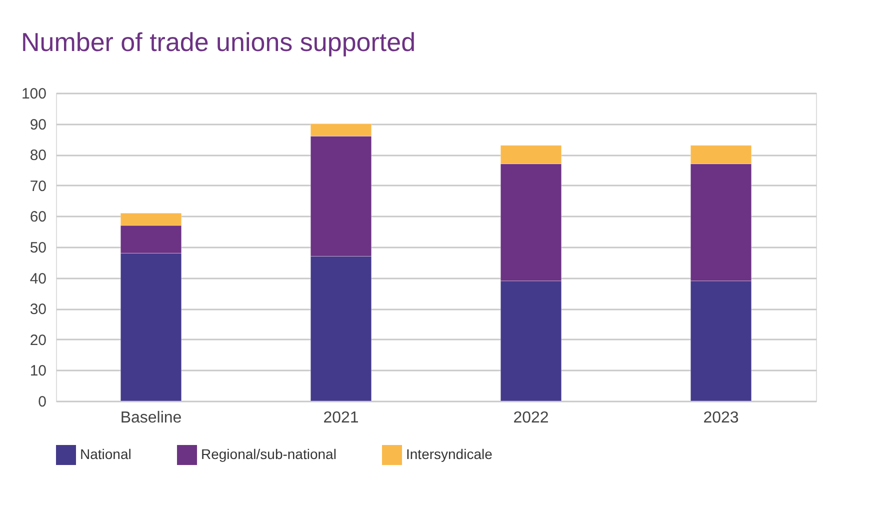 This screenshot has width=890, height=530. What do you see at coordinates (38, 125) in the screenshot?
I see `y-tick-label: 90` at bounding box center [38, 125].